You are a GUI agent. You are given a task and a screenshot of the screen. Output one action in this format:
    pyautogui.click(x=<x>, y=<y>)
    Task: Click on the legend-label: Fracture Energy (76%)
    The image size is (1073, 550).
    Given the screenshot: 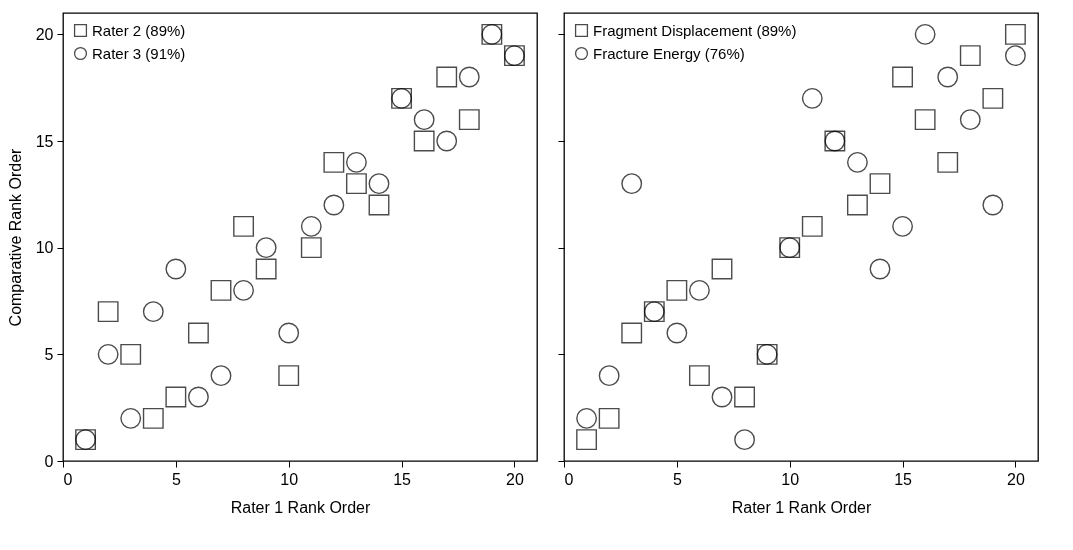 What is the action you would take?
    pyautogui.click(x=669, y=53)
    